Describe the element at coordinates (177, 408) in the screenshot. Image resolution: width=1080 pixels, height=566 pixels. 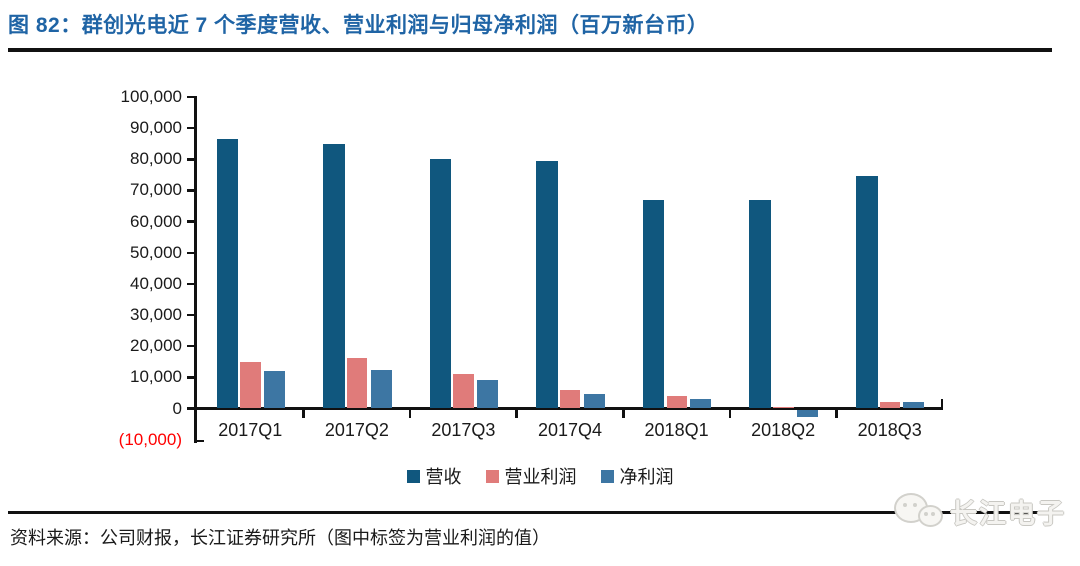
I see `y-axis-label: 0` at that location.